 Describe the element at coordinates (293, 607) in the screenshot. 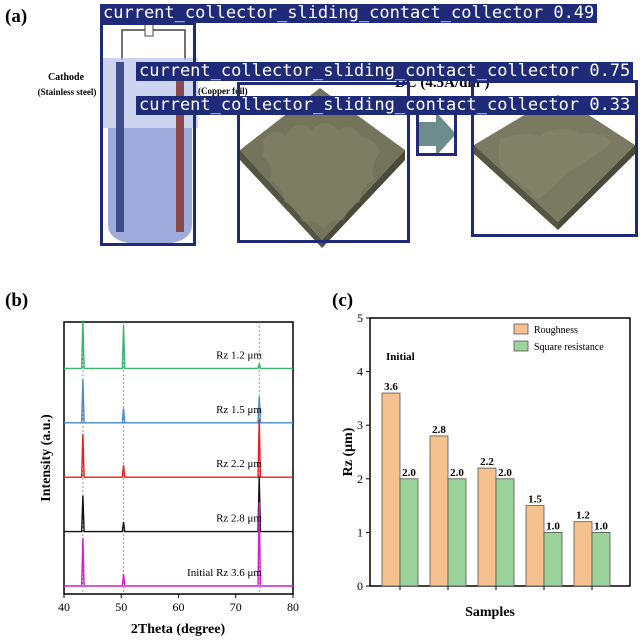

I see `xrd-x-tick-label: 80` at that location.